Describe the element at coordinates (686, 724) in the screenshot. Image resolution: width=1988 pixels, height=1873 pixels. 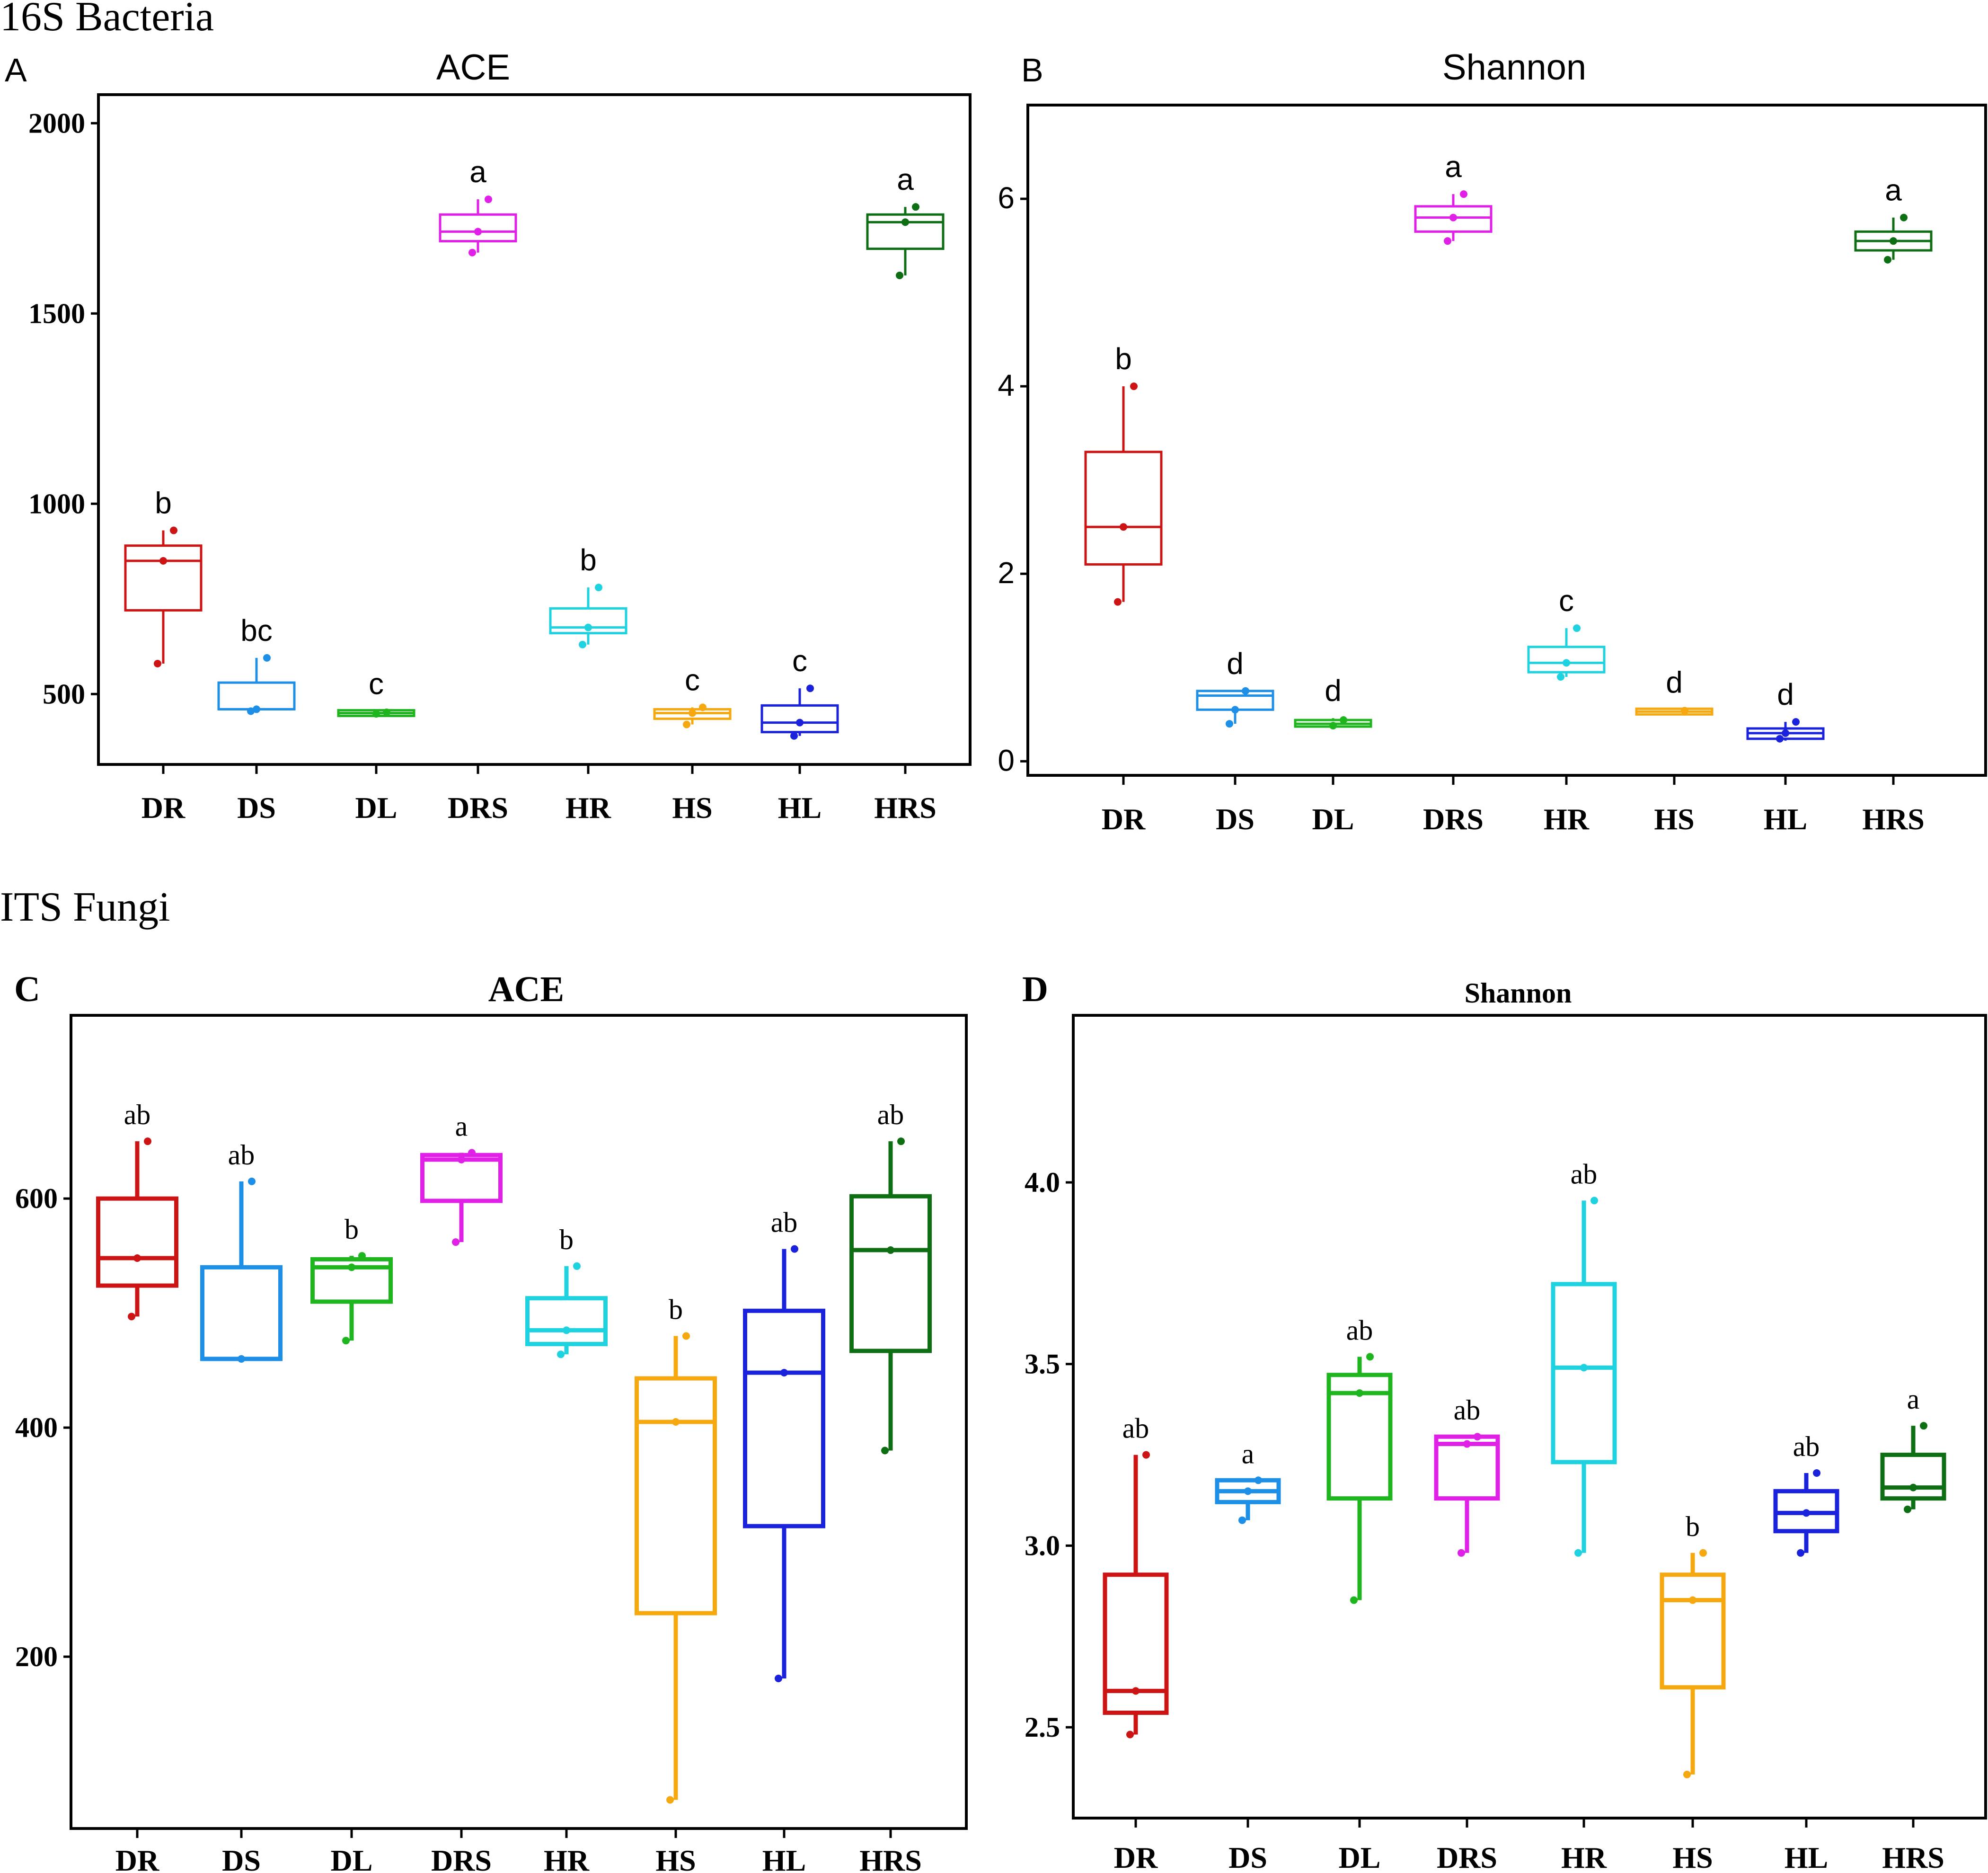
I see `panel-a-hs-point` at that location.